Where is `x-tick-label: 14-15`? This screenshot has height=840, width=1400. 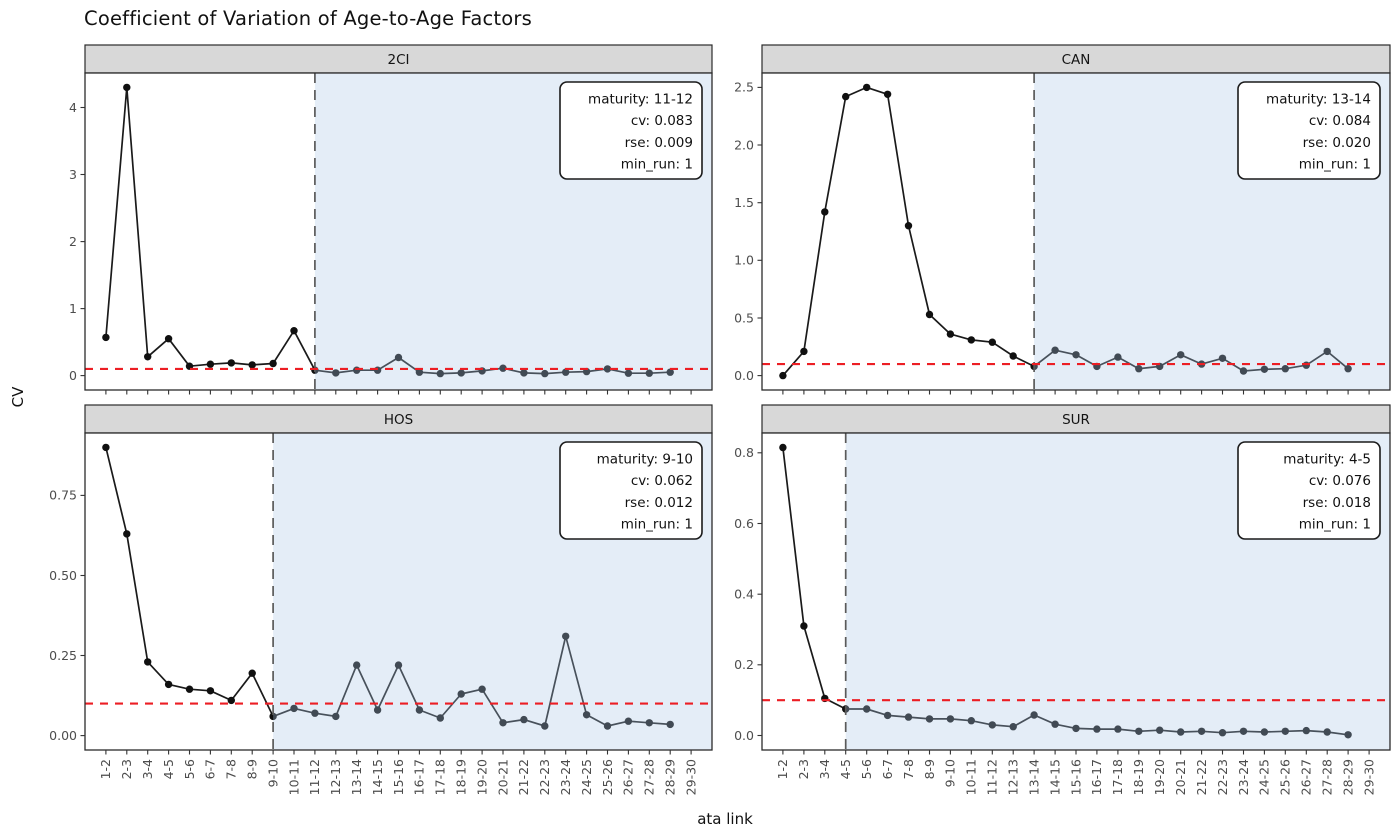 x-tick-label: 14-15 is located at coordinates (377, 777).